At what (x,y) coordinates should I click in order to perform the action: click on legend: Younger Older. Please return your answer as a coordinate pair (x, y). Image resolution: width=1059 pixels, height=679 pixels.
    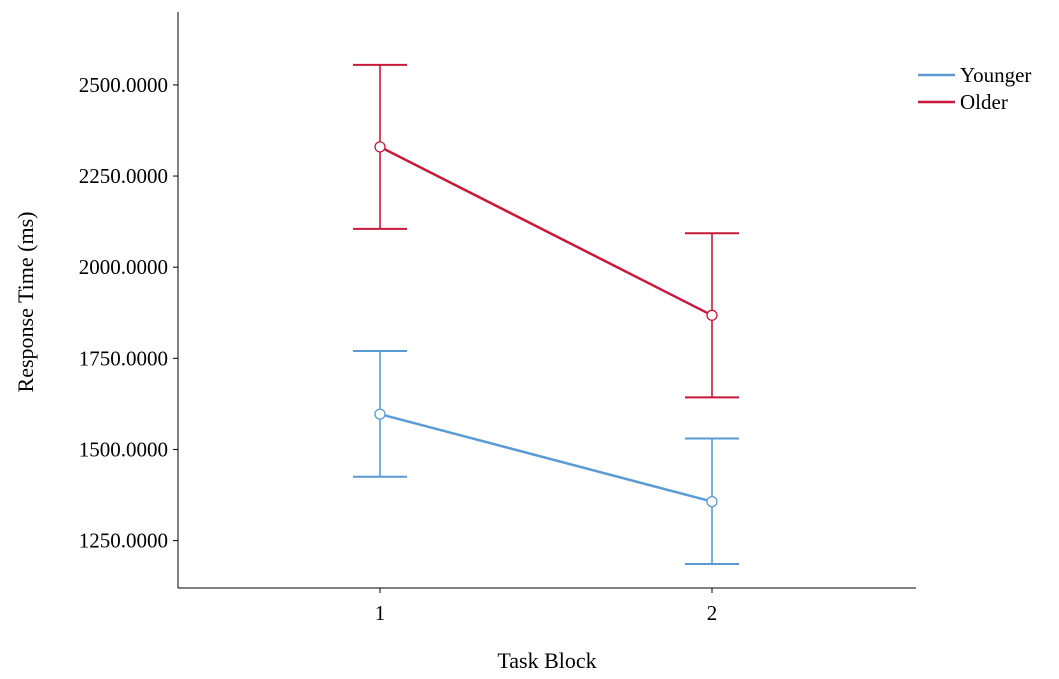
    Looking at the image, I should click on (974, 88).